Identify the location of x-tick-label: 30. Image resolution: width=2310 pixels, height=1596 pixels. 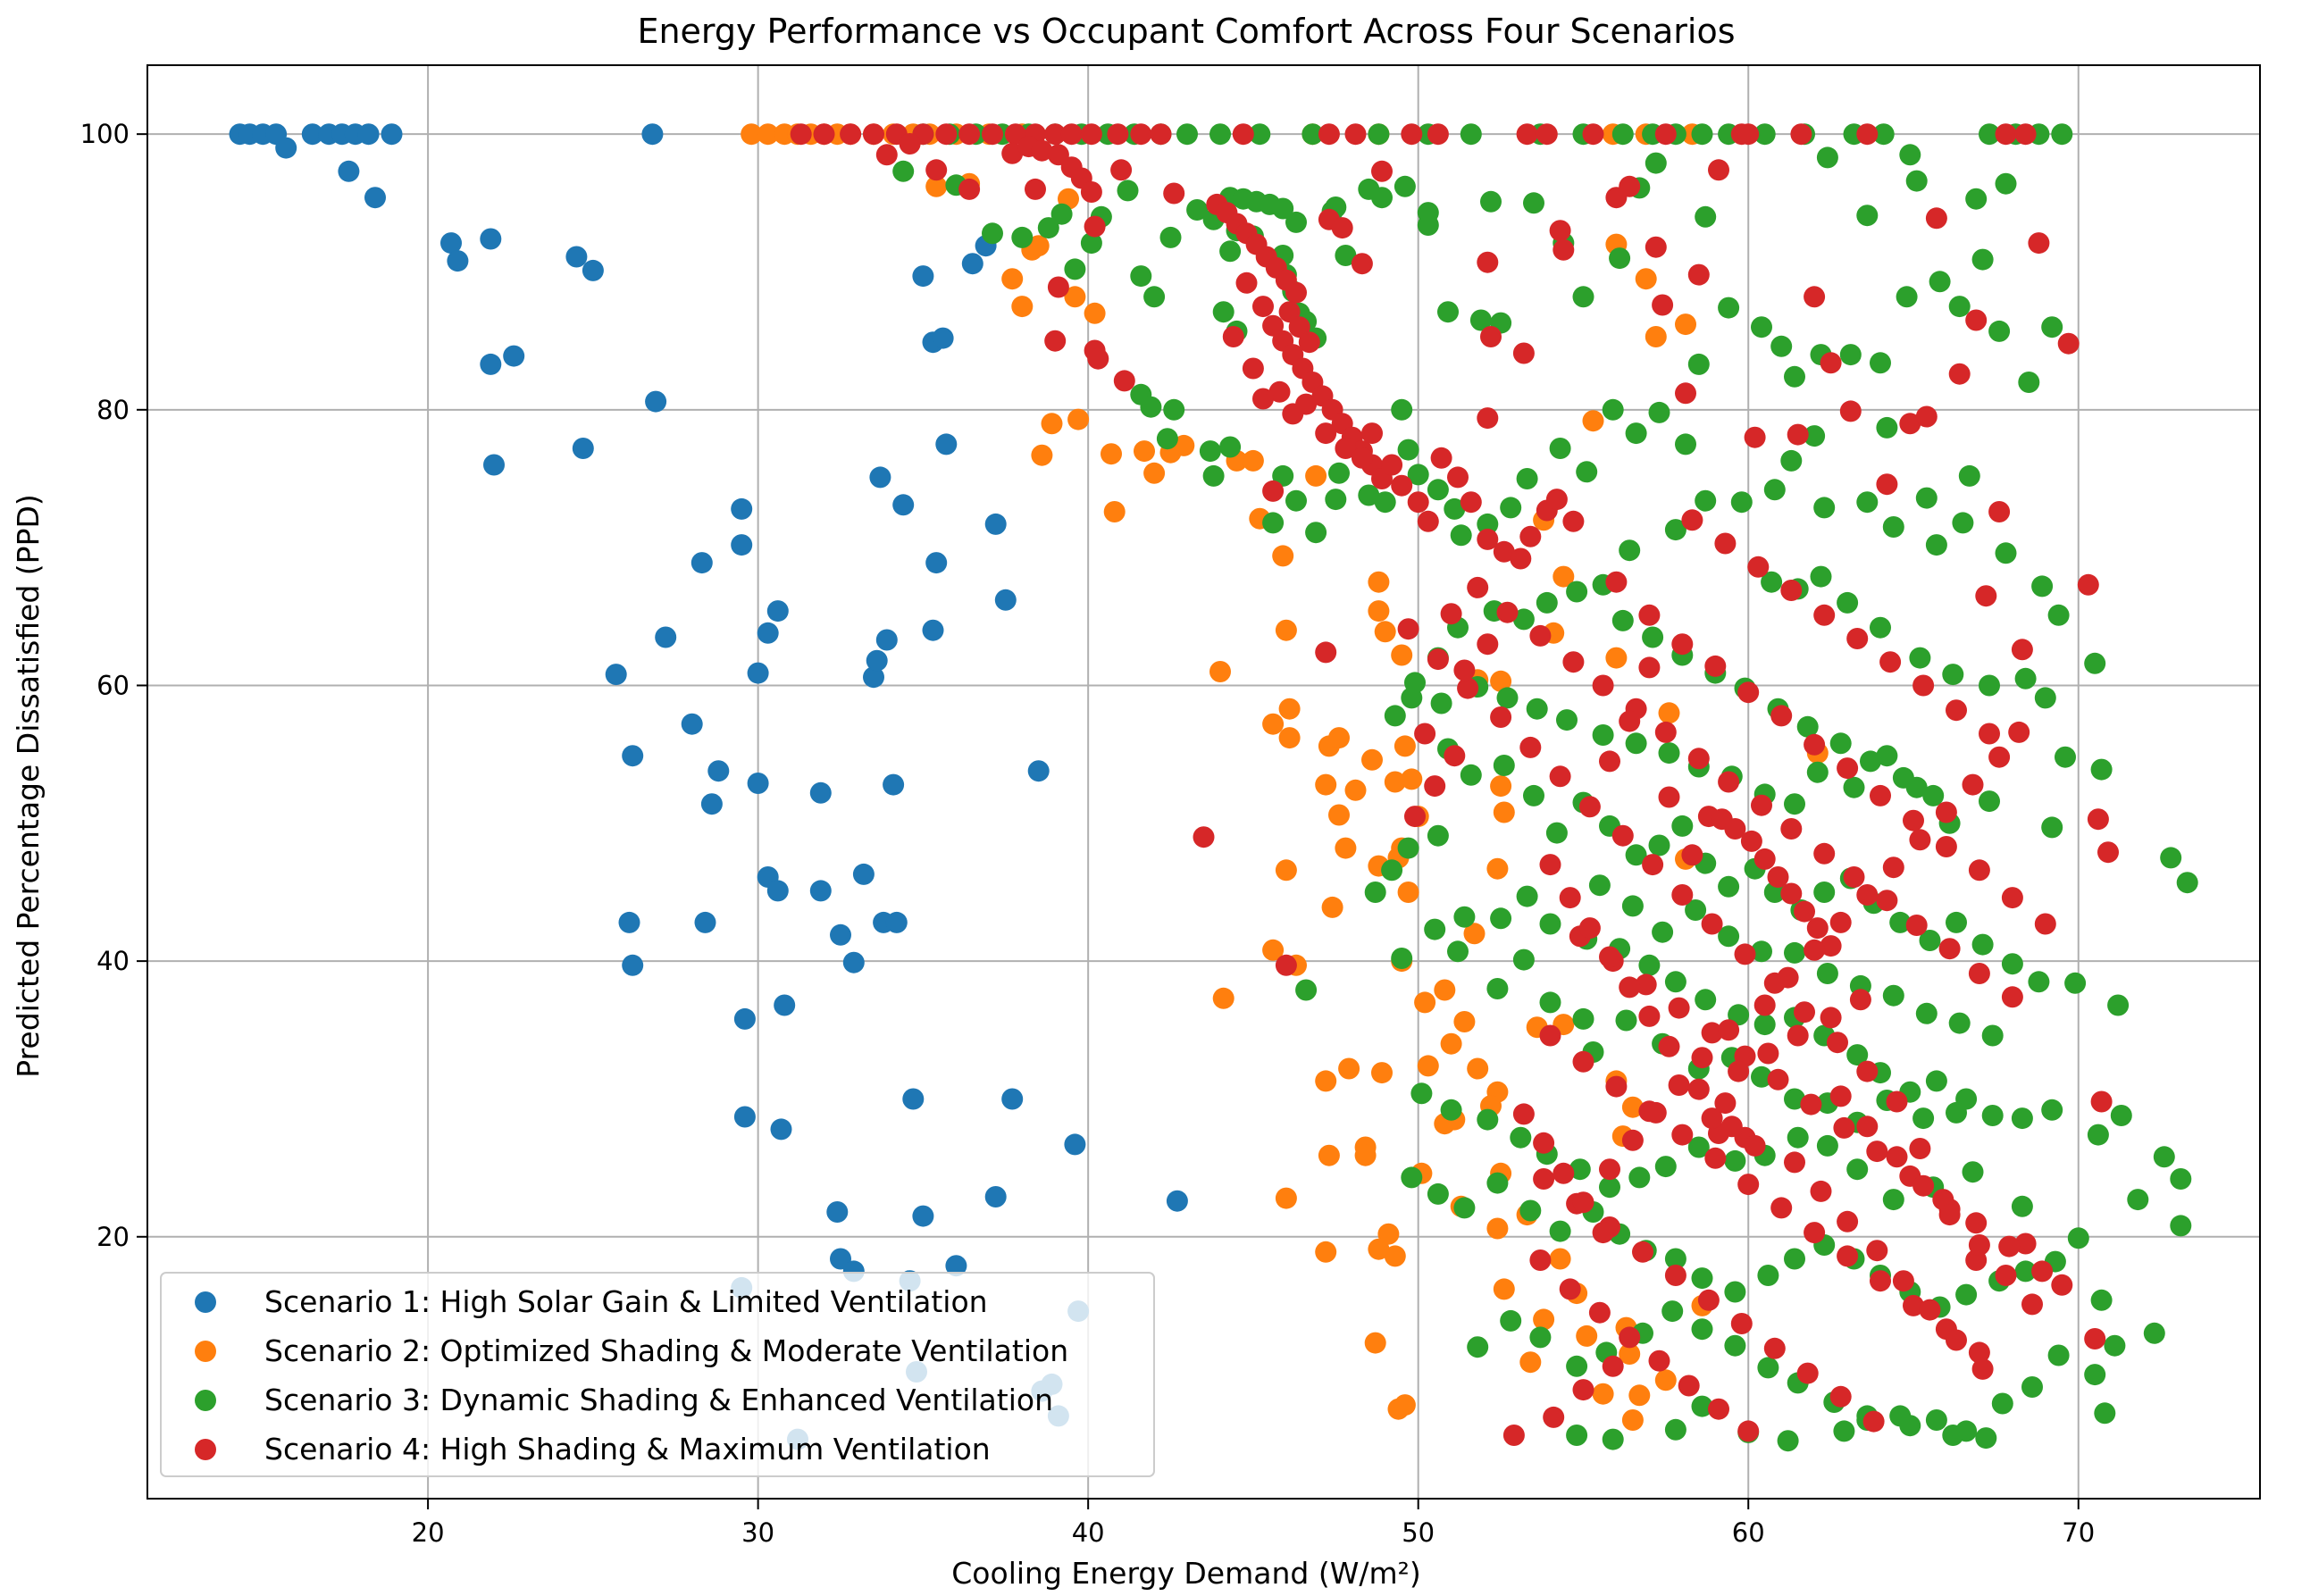
(757, 1533).